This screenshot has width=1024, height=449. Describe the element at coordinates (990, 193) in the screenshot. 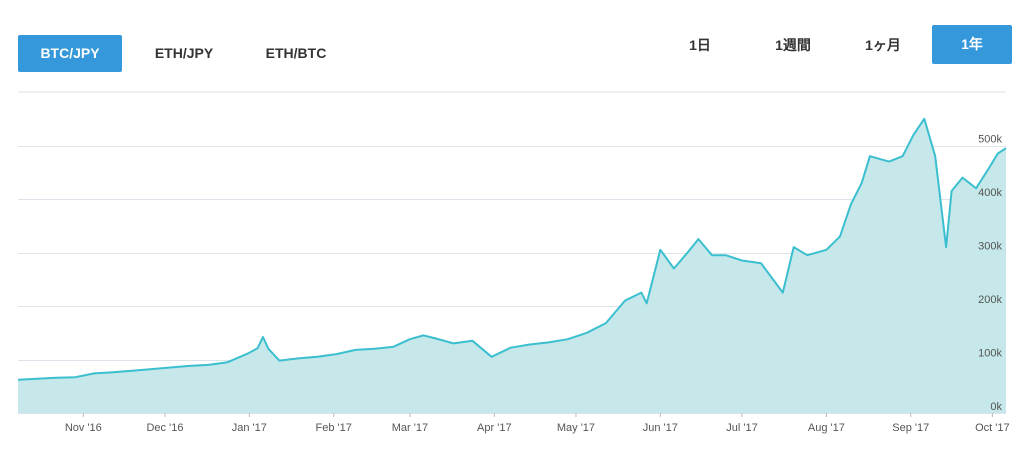

I see `y-tick-label: 400k` at that location.